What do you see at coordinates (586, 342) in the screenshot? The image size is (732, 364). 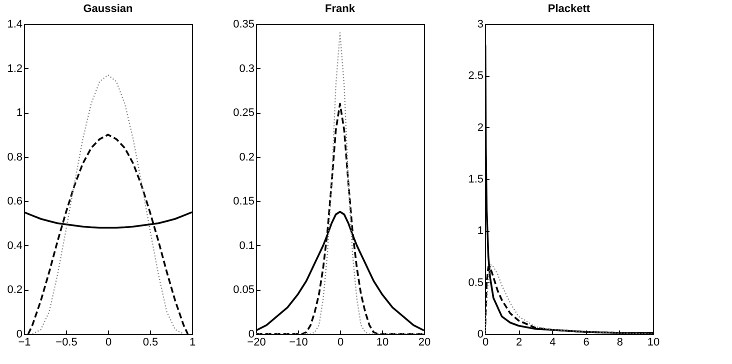 I see `x-tick-label: 6` at bounding box center [586, 342].